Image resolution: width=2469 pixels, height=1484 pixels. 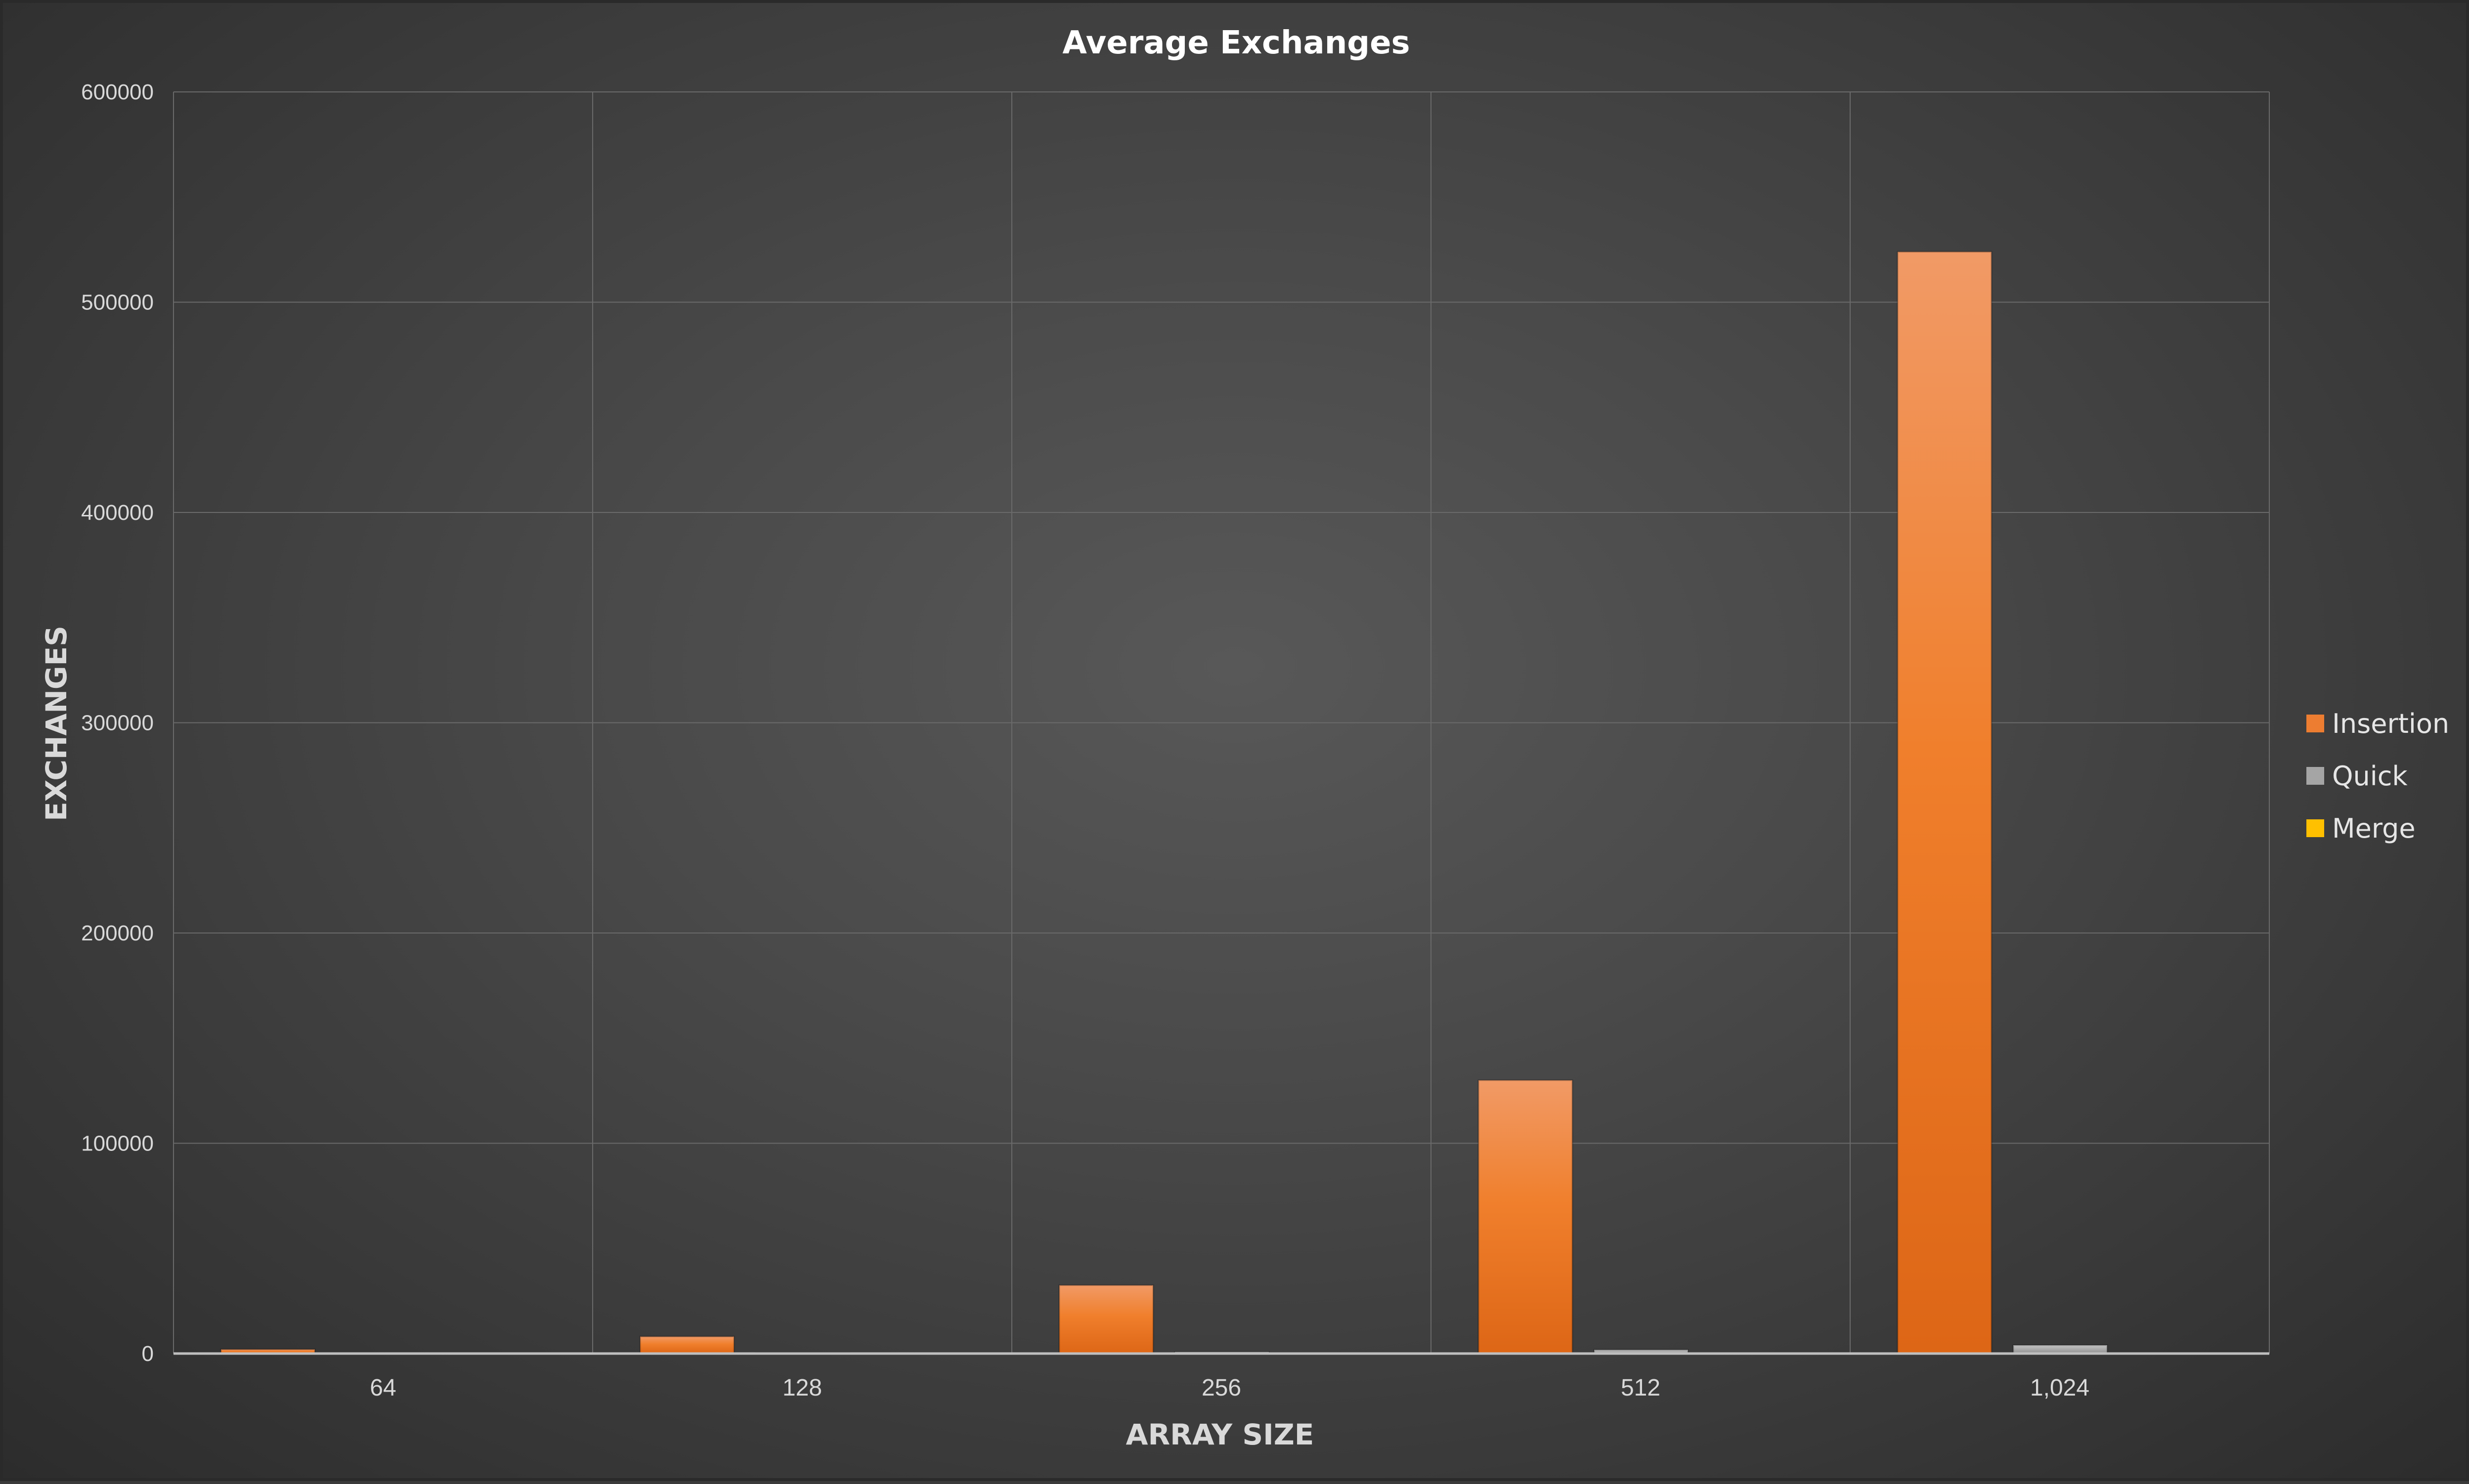 What do you see at coordinates (2374, 828) in the screenshot?
I see `legend-label-merge: Merge` at bounding box center [2374, 828].